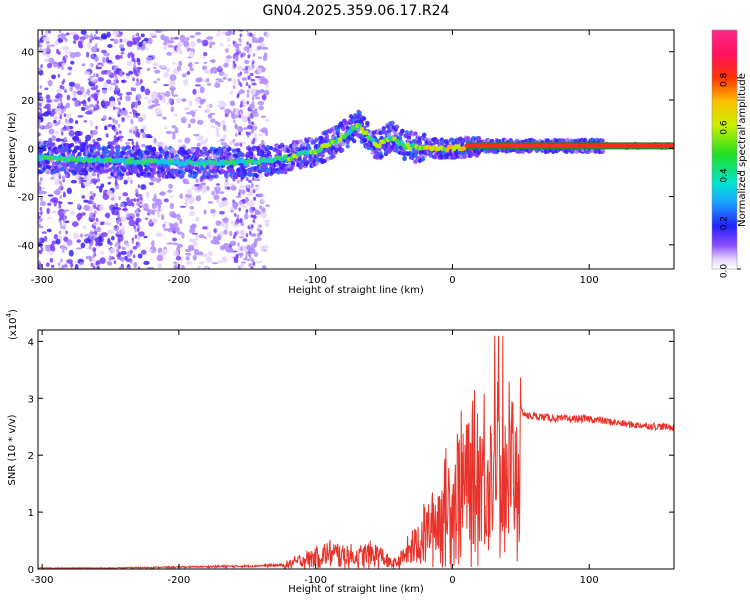 This screenshot has width=750, height=600. Describe the element at coordinates (42, 580) in the screenshot. I see `snr-x-tick-label: -300` at that location.